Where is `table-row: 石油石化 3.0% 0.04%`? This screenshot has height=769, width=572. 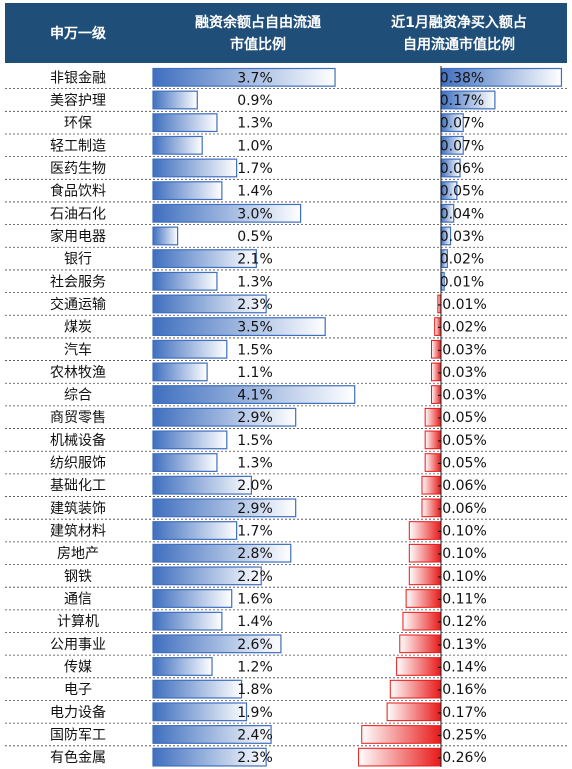
table-row: 石油石化 3.0% 0.04% is located at coordinates (286, 214).